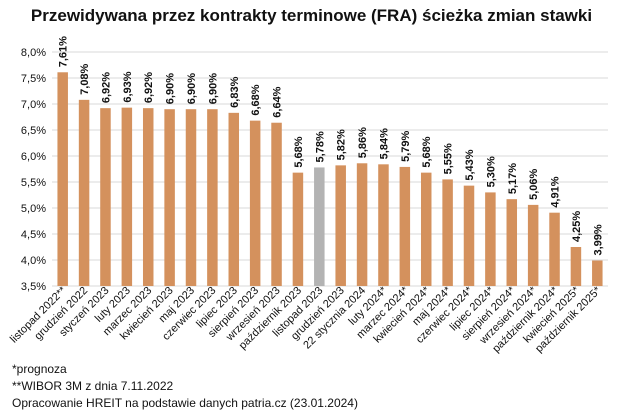 Image resolution: width=623 pixels, height=420 pixels. I want to click on y-tick-label: 8,0%, so click(33, 53).